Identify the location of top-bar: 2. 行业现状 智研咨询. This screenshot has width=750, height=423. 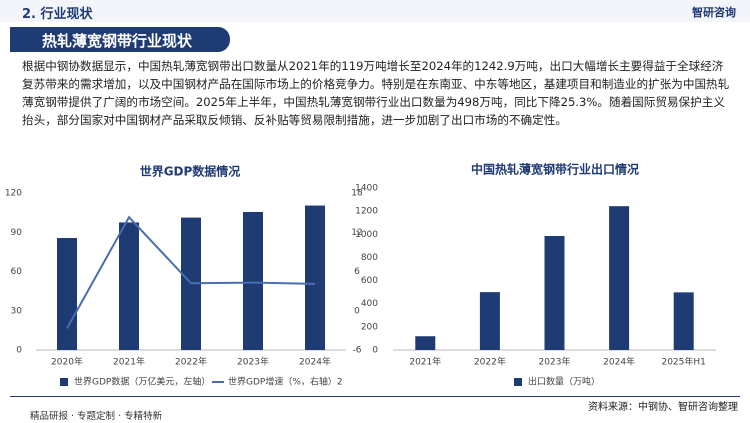
(375, 11).